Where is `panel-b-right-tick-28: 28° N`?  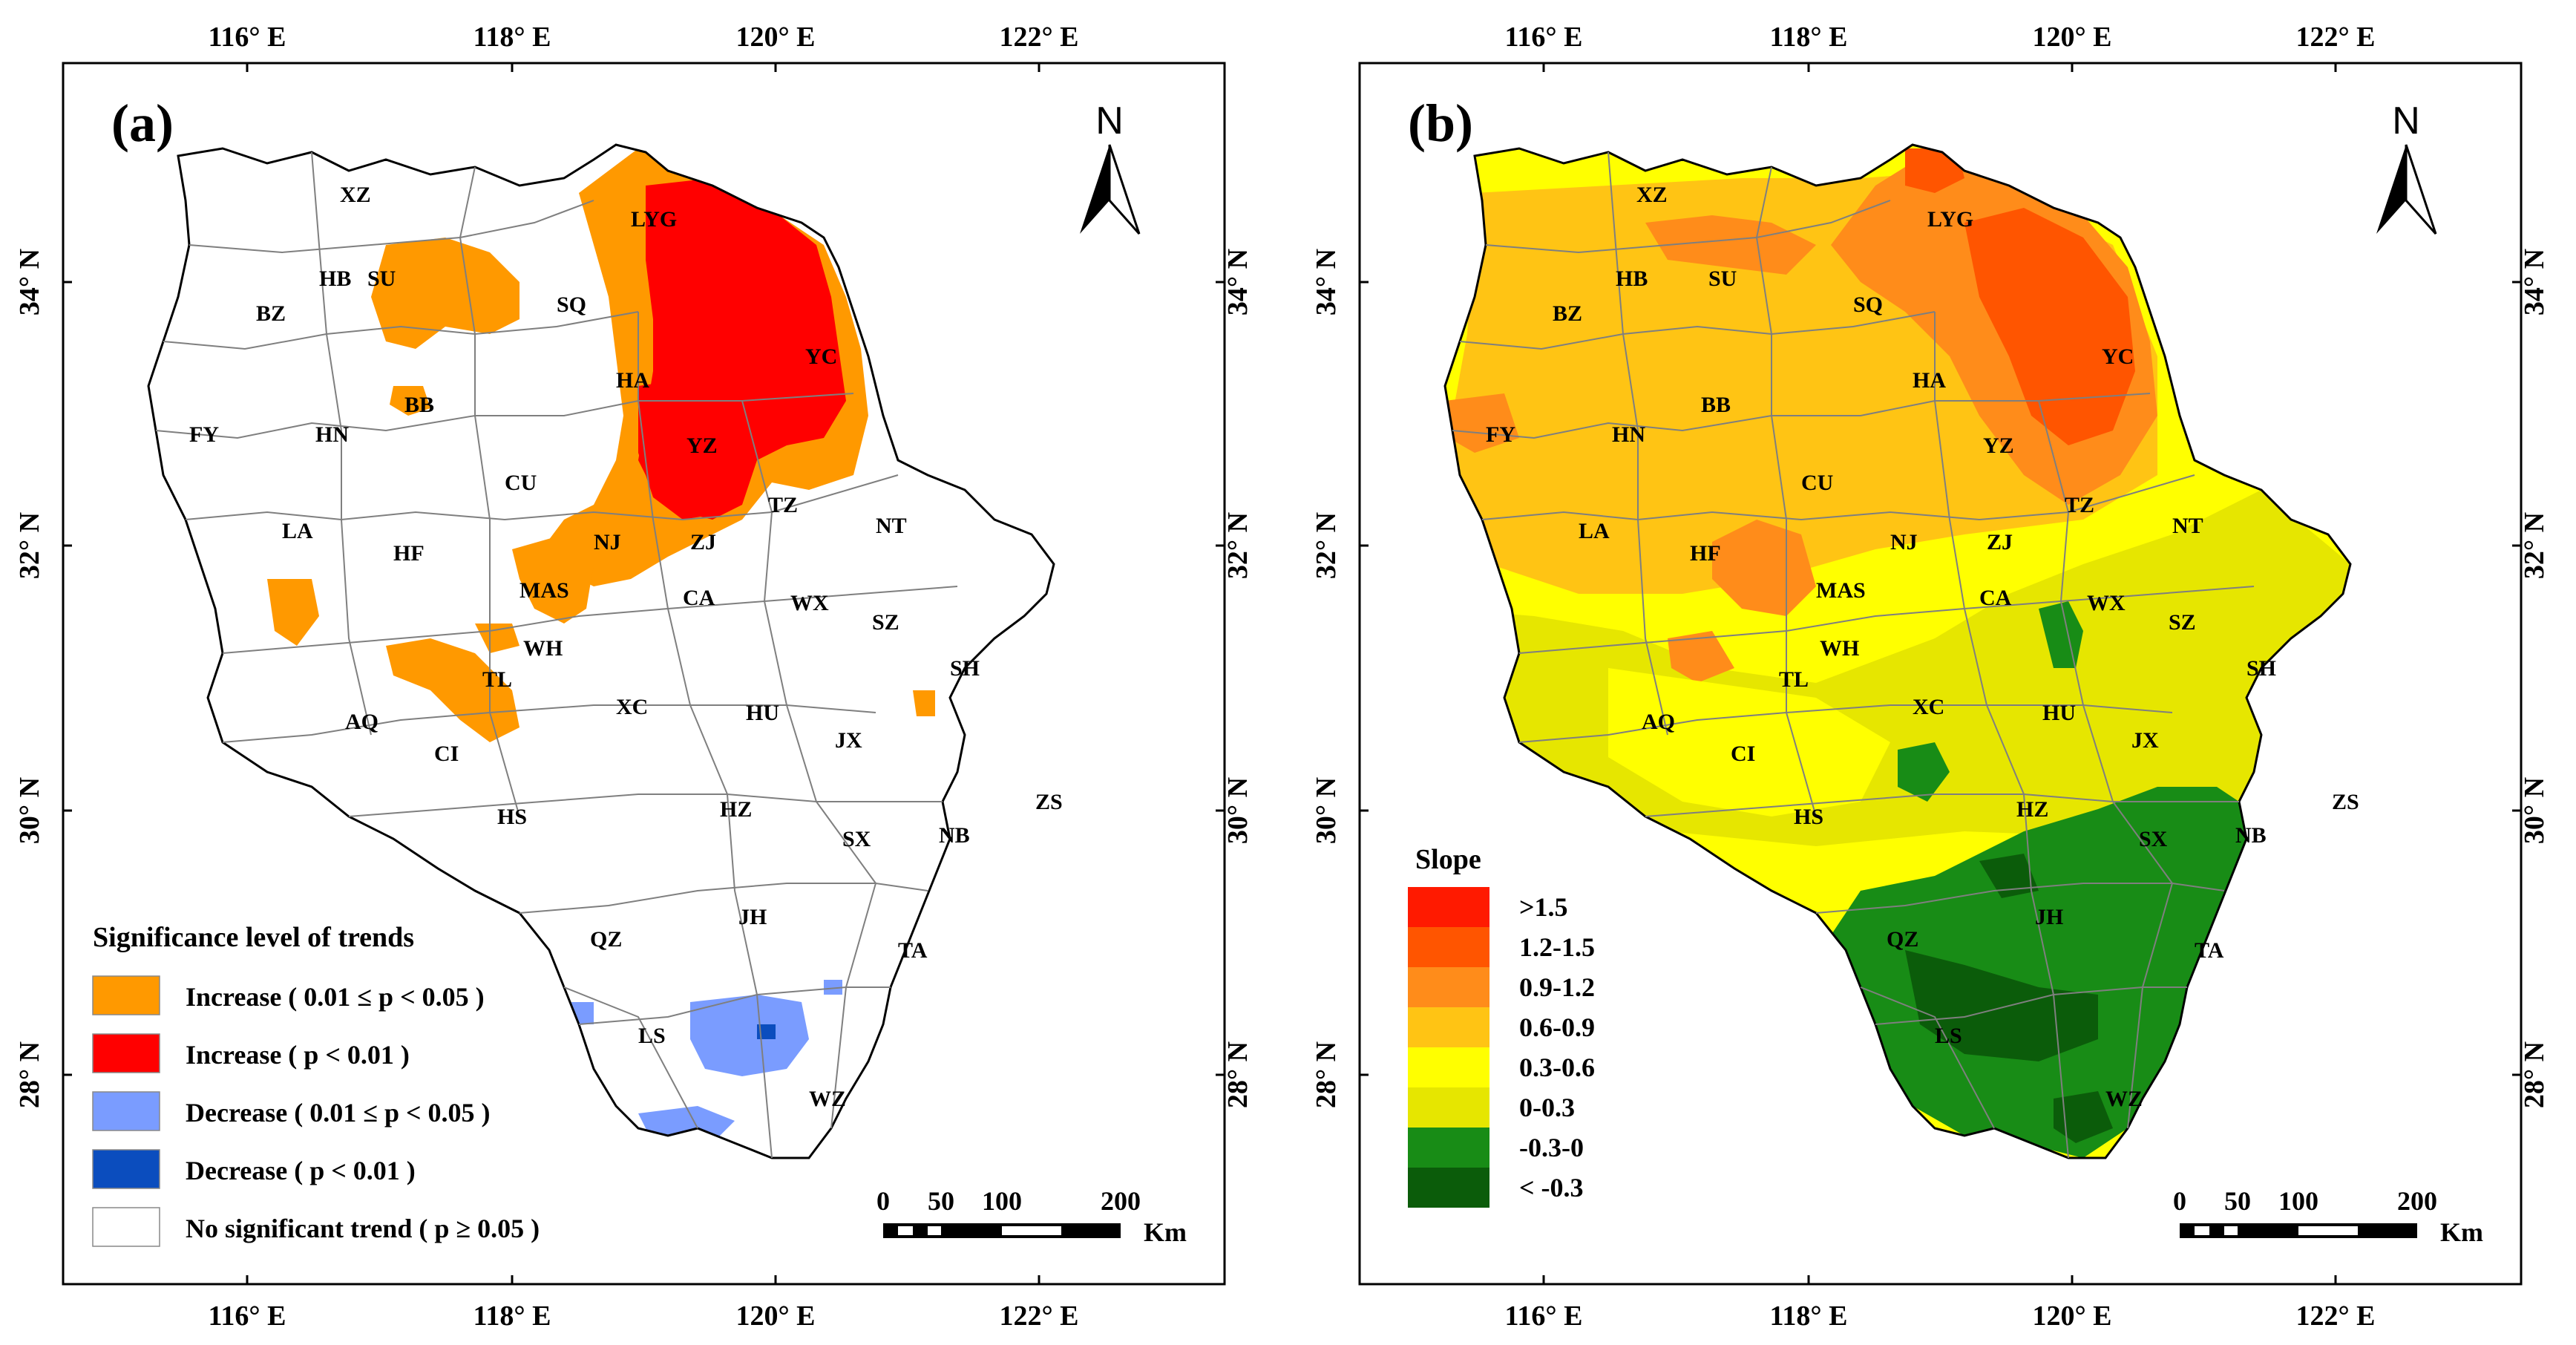 panel-b-right-tick-28: 28° N is located at coordinates (2534, 1074).